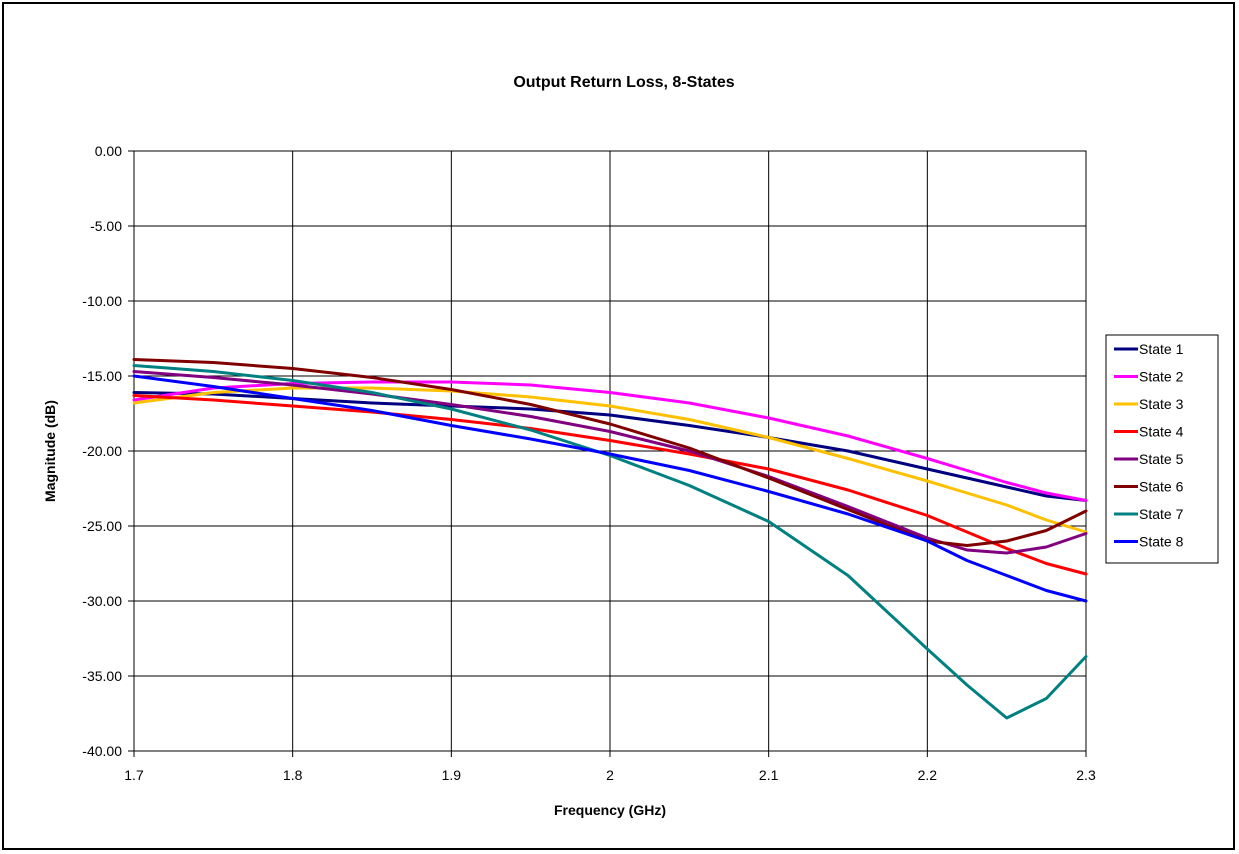  Describe the element at coordinates (623, 82) in the screenshot. I see `chart-title: Output Return Loss, 8-States` at that location.